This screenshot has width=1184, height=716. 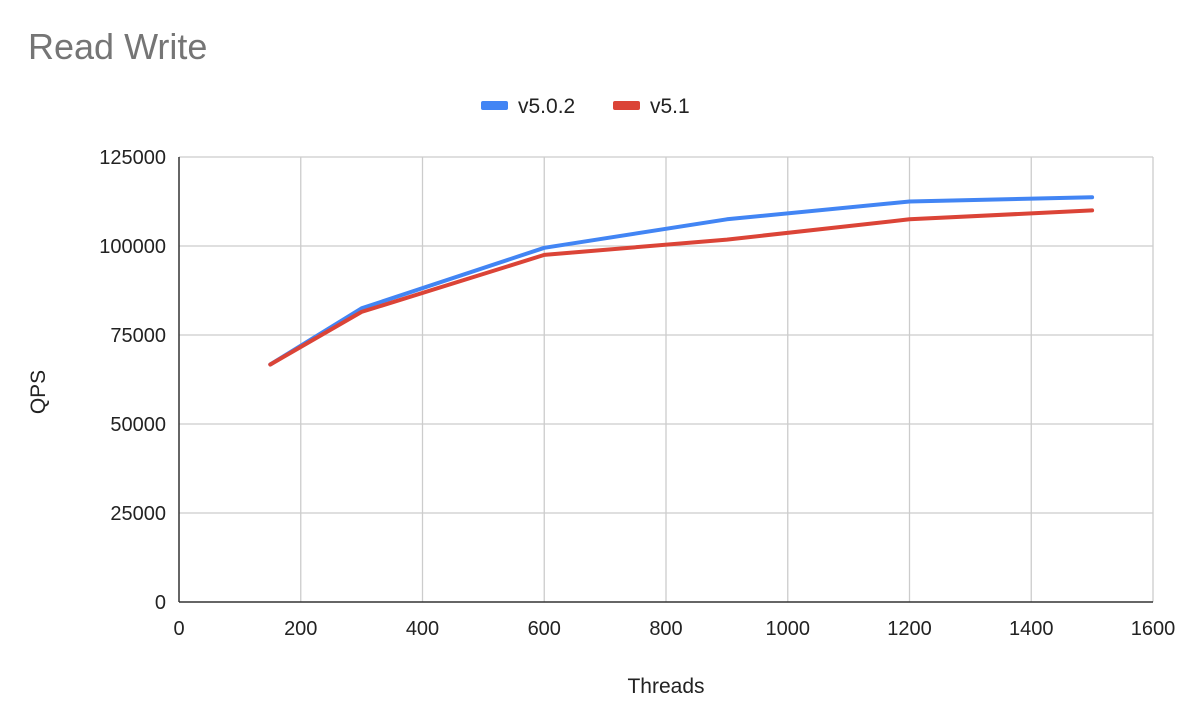 I want to click on legend-swatch-v5.0.2, so click(x=494, y=105).